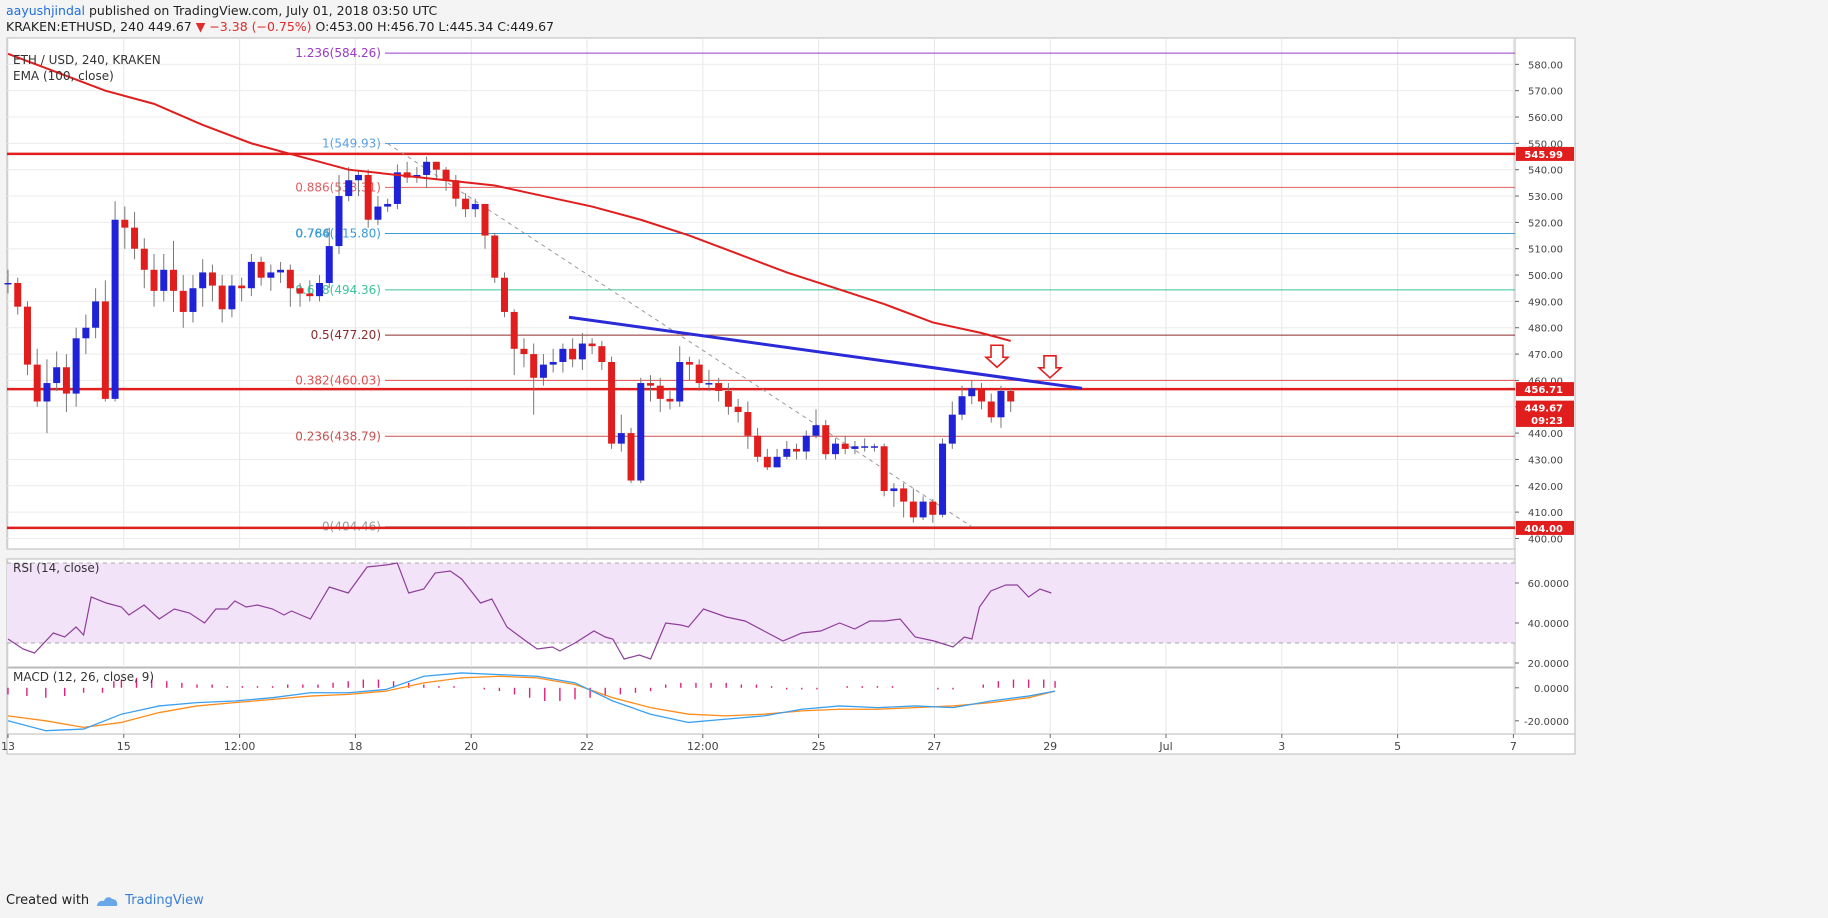 Image resolution: width=1828 pixels, height=918 pixels. Describe the element at coordinates (164, 900) in the screenshot. I see `tradingview-brand: TradingView` at that location.